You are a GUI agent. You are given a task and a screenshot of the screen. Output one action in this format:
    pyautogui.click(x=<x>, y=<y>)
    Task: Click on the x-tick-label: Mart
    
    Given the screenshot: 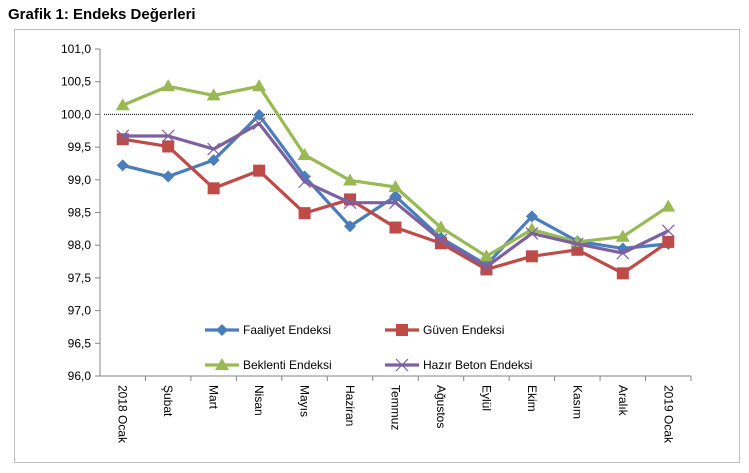 What is the action you would take?
    pyautogui.click(x=214, y=397)
    